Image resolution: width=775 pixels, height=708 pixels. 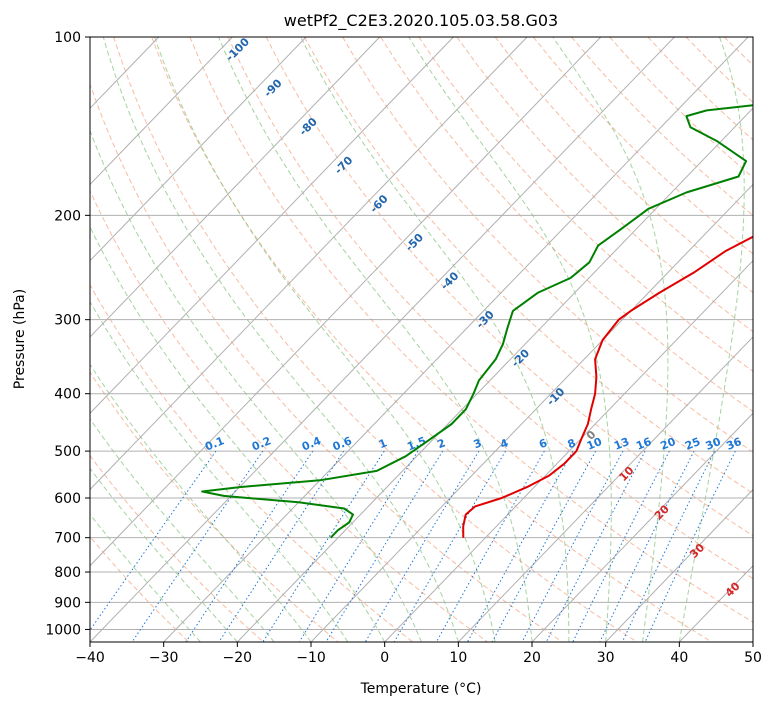 What do you see at coordinates (63, 630) in the screenshot?
I see `y-tick-label: 1000` at bounding box center [63, 630].